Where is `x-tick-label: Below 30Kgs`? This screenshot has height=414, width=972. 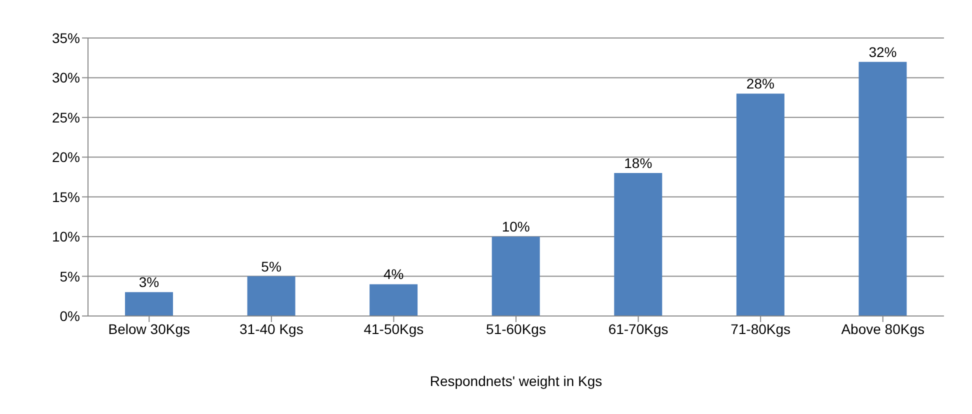 x-tick-label: Below 30Kgs is located at coordinates (149, 328).